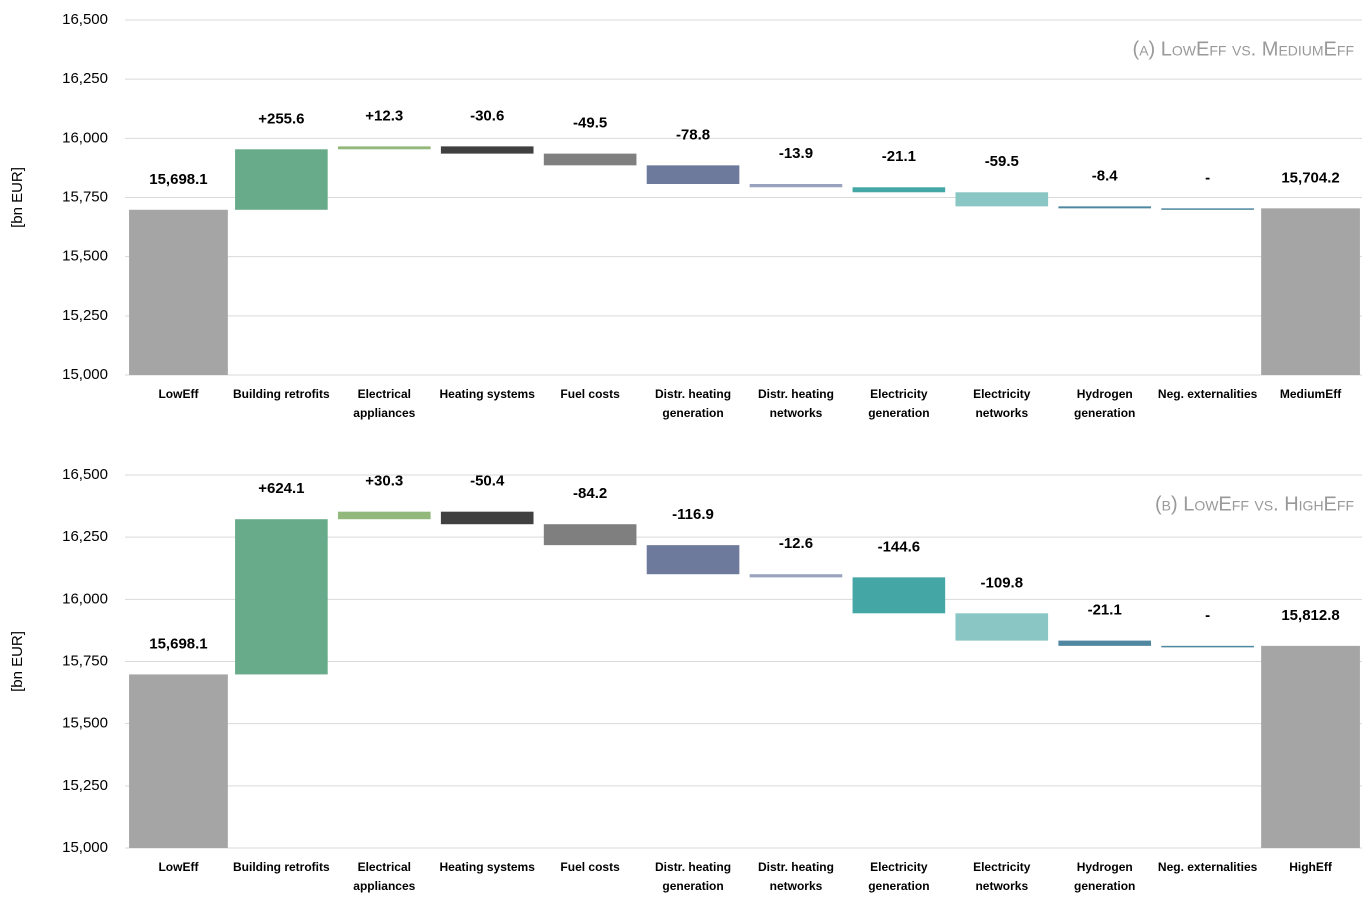  I want to click on value-label: -8.4, so click(1105, 175).